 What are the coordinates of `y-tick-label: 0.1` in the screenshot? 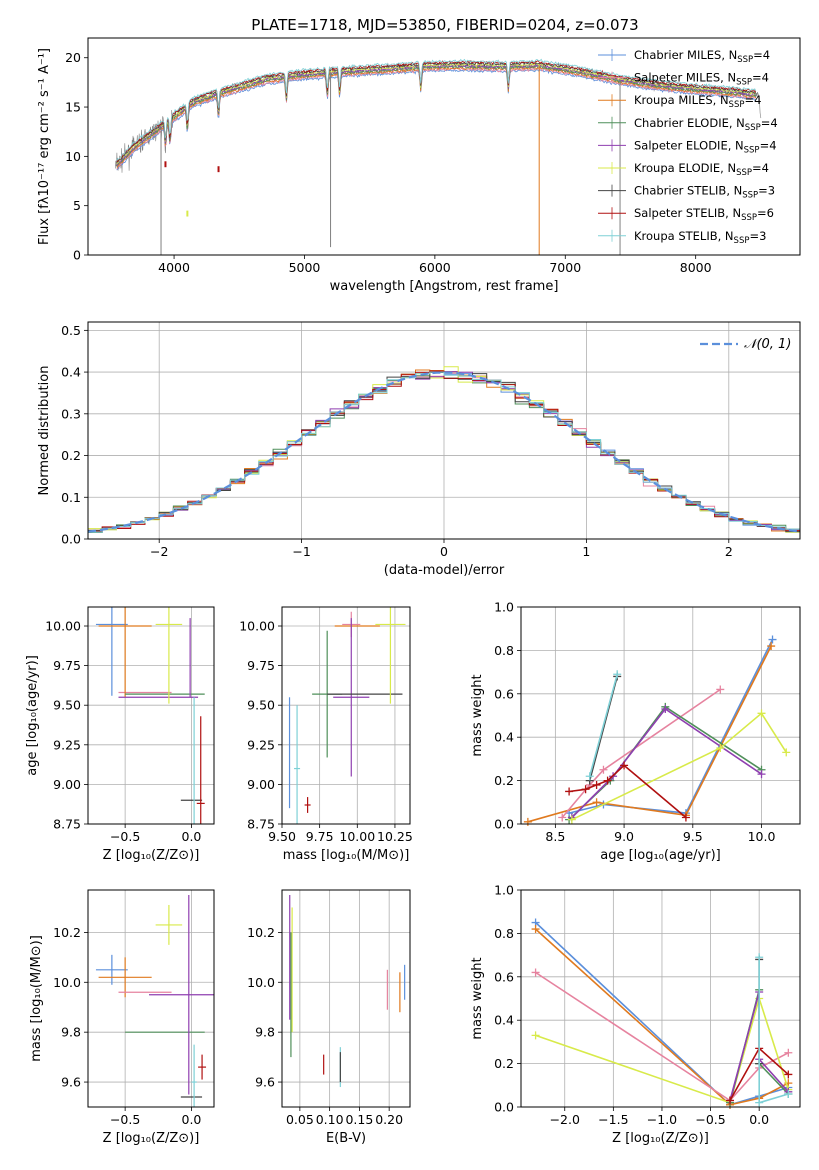 It's located at (71, 497).